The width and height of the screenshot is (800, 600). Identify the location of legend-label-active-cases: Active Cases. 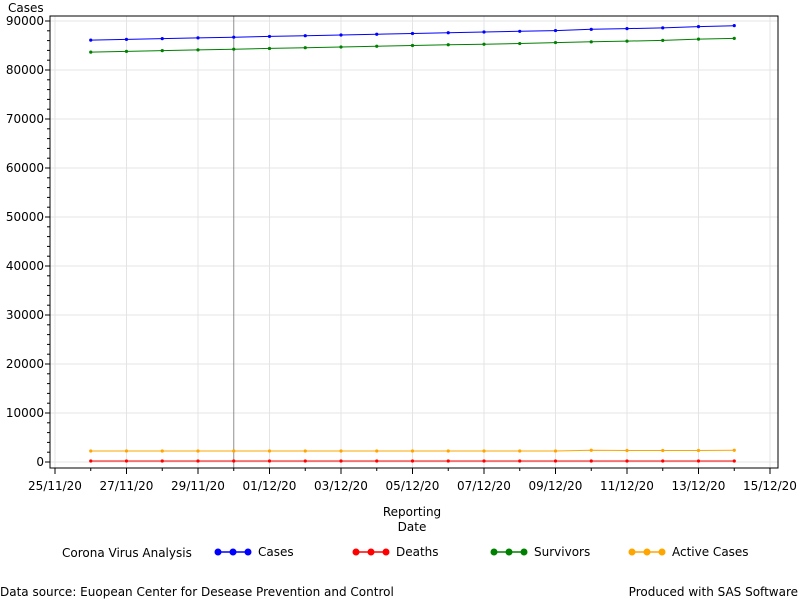
(710, 552).